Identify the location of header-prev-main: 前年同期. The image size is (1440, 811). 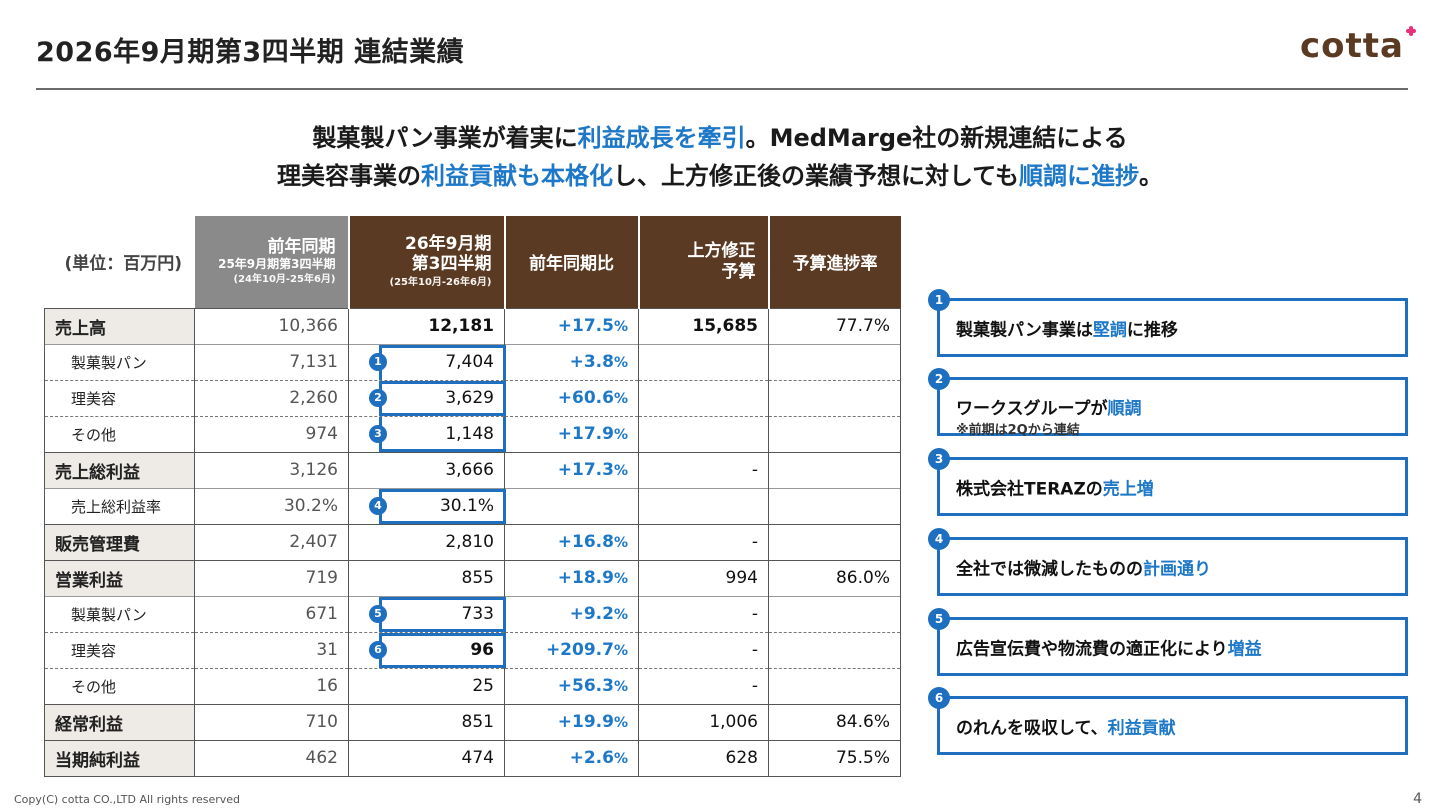
(301, 247).